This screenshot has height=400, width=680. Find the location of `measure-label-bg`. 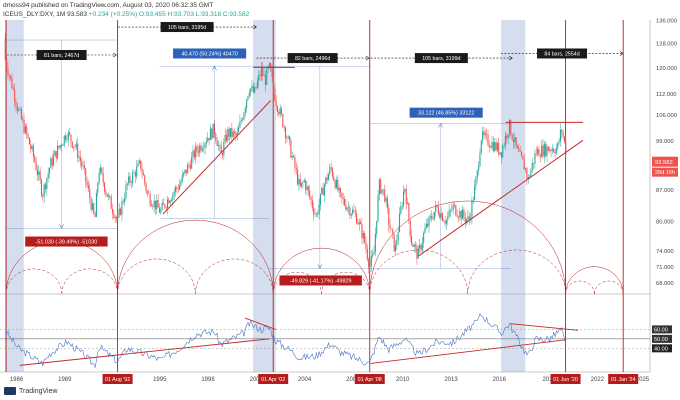

measure-label-bg is located at coordinates (66, 241).